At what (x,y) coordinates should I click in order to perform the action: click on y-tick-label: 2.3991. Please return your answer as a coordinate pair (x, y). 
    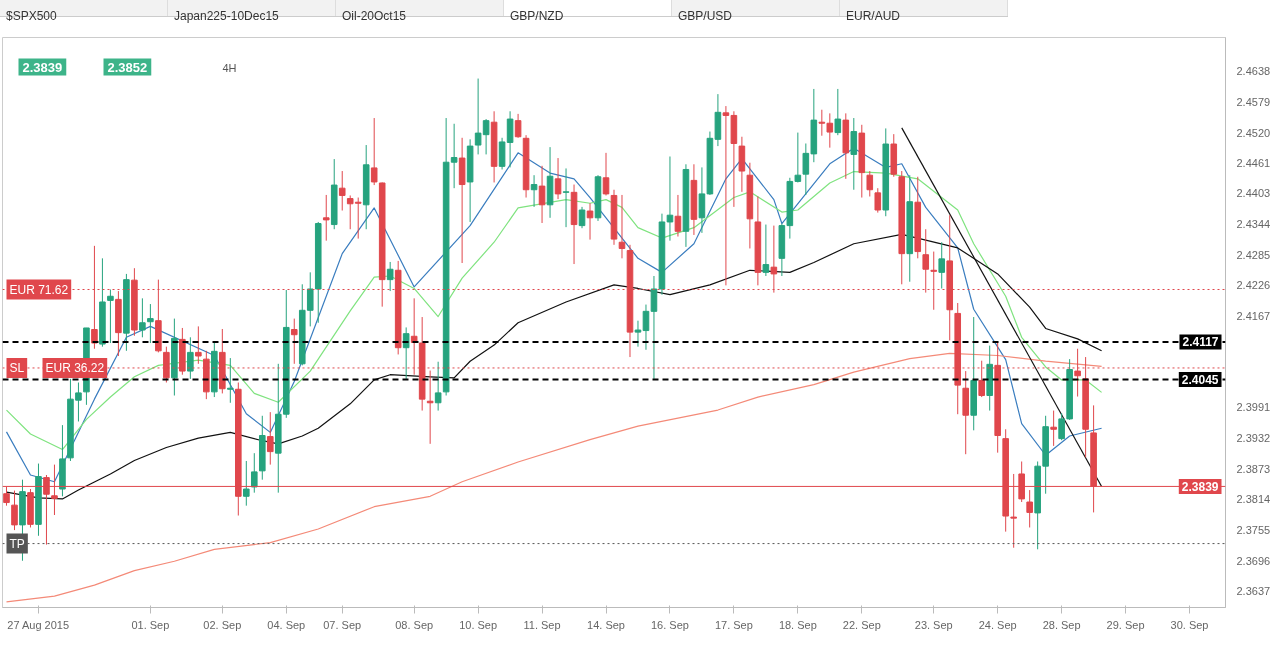
    Looking at the image, I should click on (1253, 407).